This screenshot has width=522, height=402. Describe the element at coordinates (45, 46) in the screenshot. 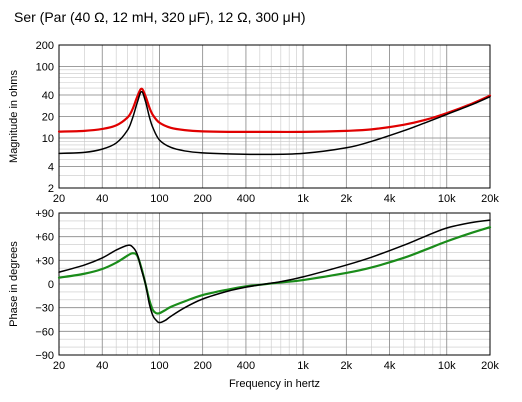

I see `y-tick-label: 200` at that location.